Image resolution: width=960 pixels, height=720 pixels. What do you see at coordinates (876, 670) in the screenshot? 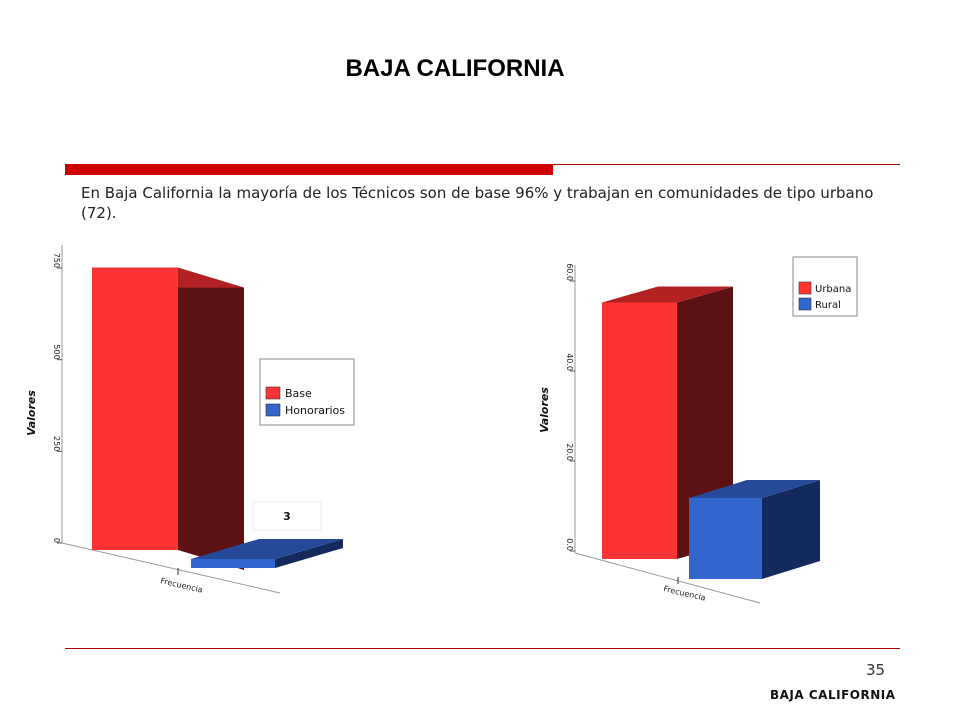
I see `page-number: 35` at bounding box center [876, 670].